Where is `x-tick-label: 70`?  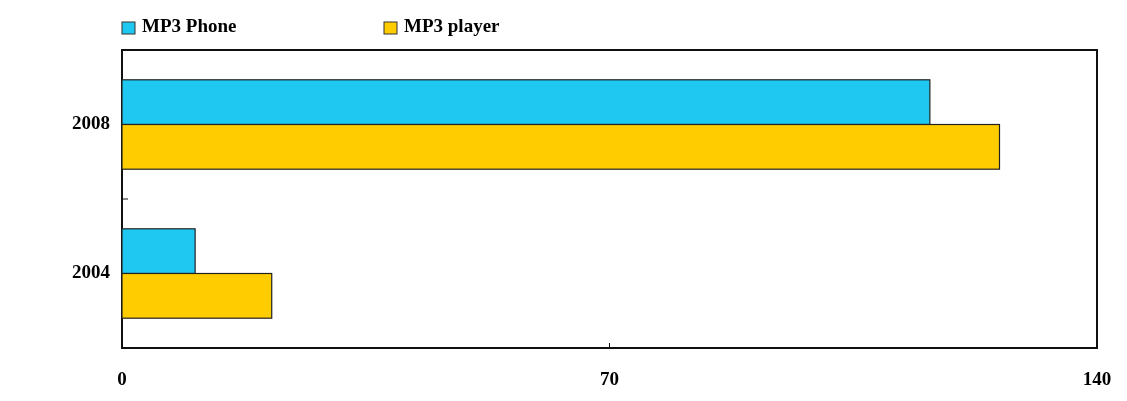 x-tick-label: 70 is located at coordinates (609, 378).